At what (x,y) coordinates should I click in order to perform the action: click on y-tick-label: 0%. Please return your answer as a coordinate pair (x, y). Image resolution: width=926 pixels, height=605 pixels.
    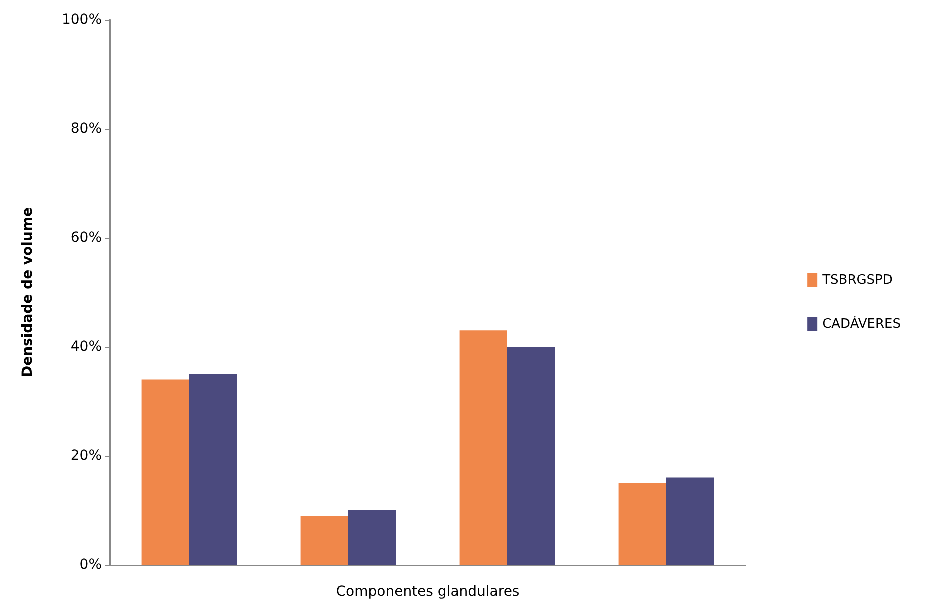
    Looking at the image, I should click on (91, 565).